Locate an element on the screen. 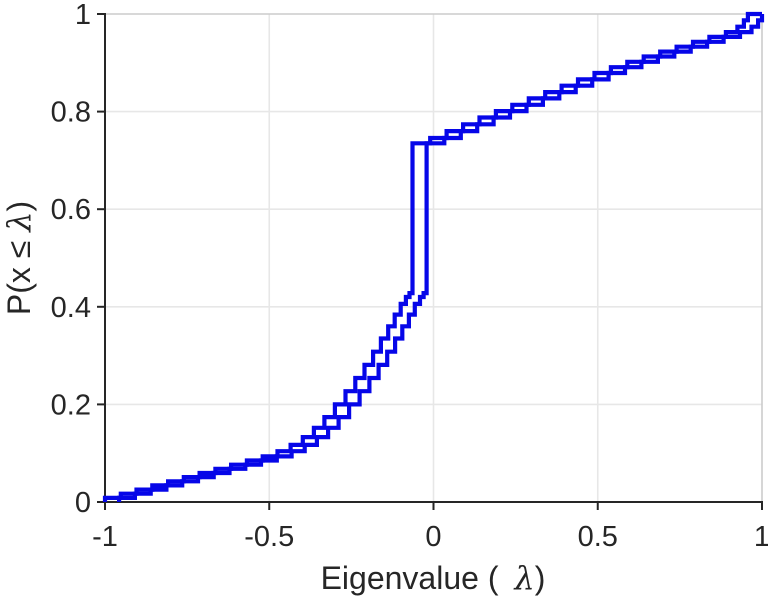 Image resolution: width=768 pixels, height=600 pixels. y-tick-label: 1 is located at coordinates (83, 15).